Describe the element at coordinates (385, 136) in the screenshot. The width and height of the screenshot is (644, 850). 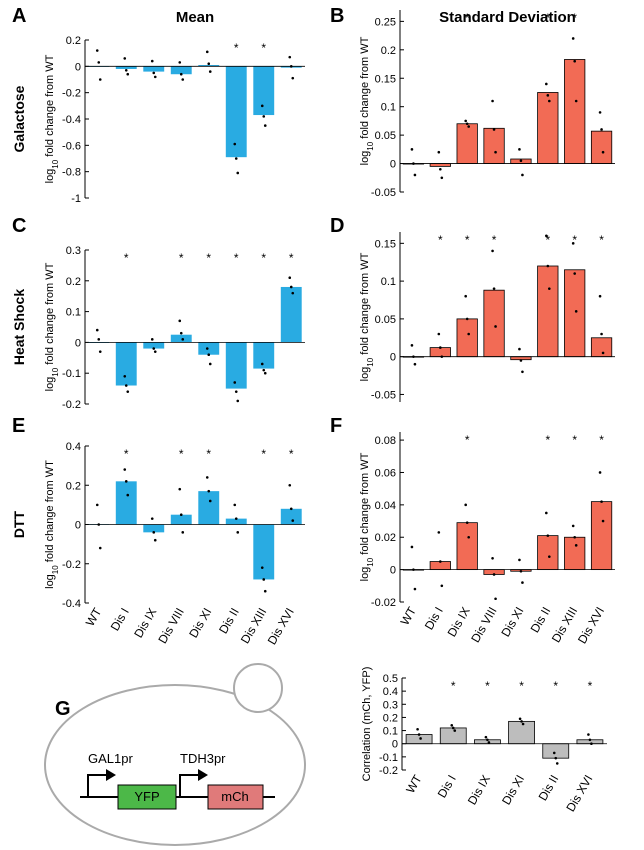
I see `y-tick-label: 0.05` at that location.